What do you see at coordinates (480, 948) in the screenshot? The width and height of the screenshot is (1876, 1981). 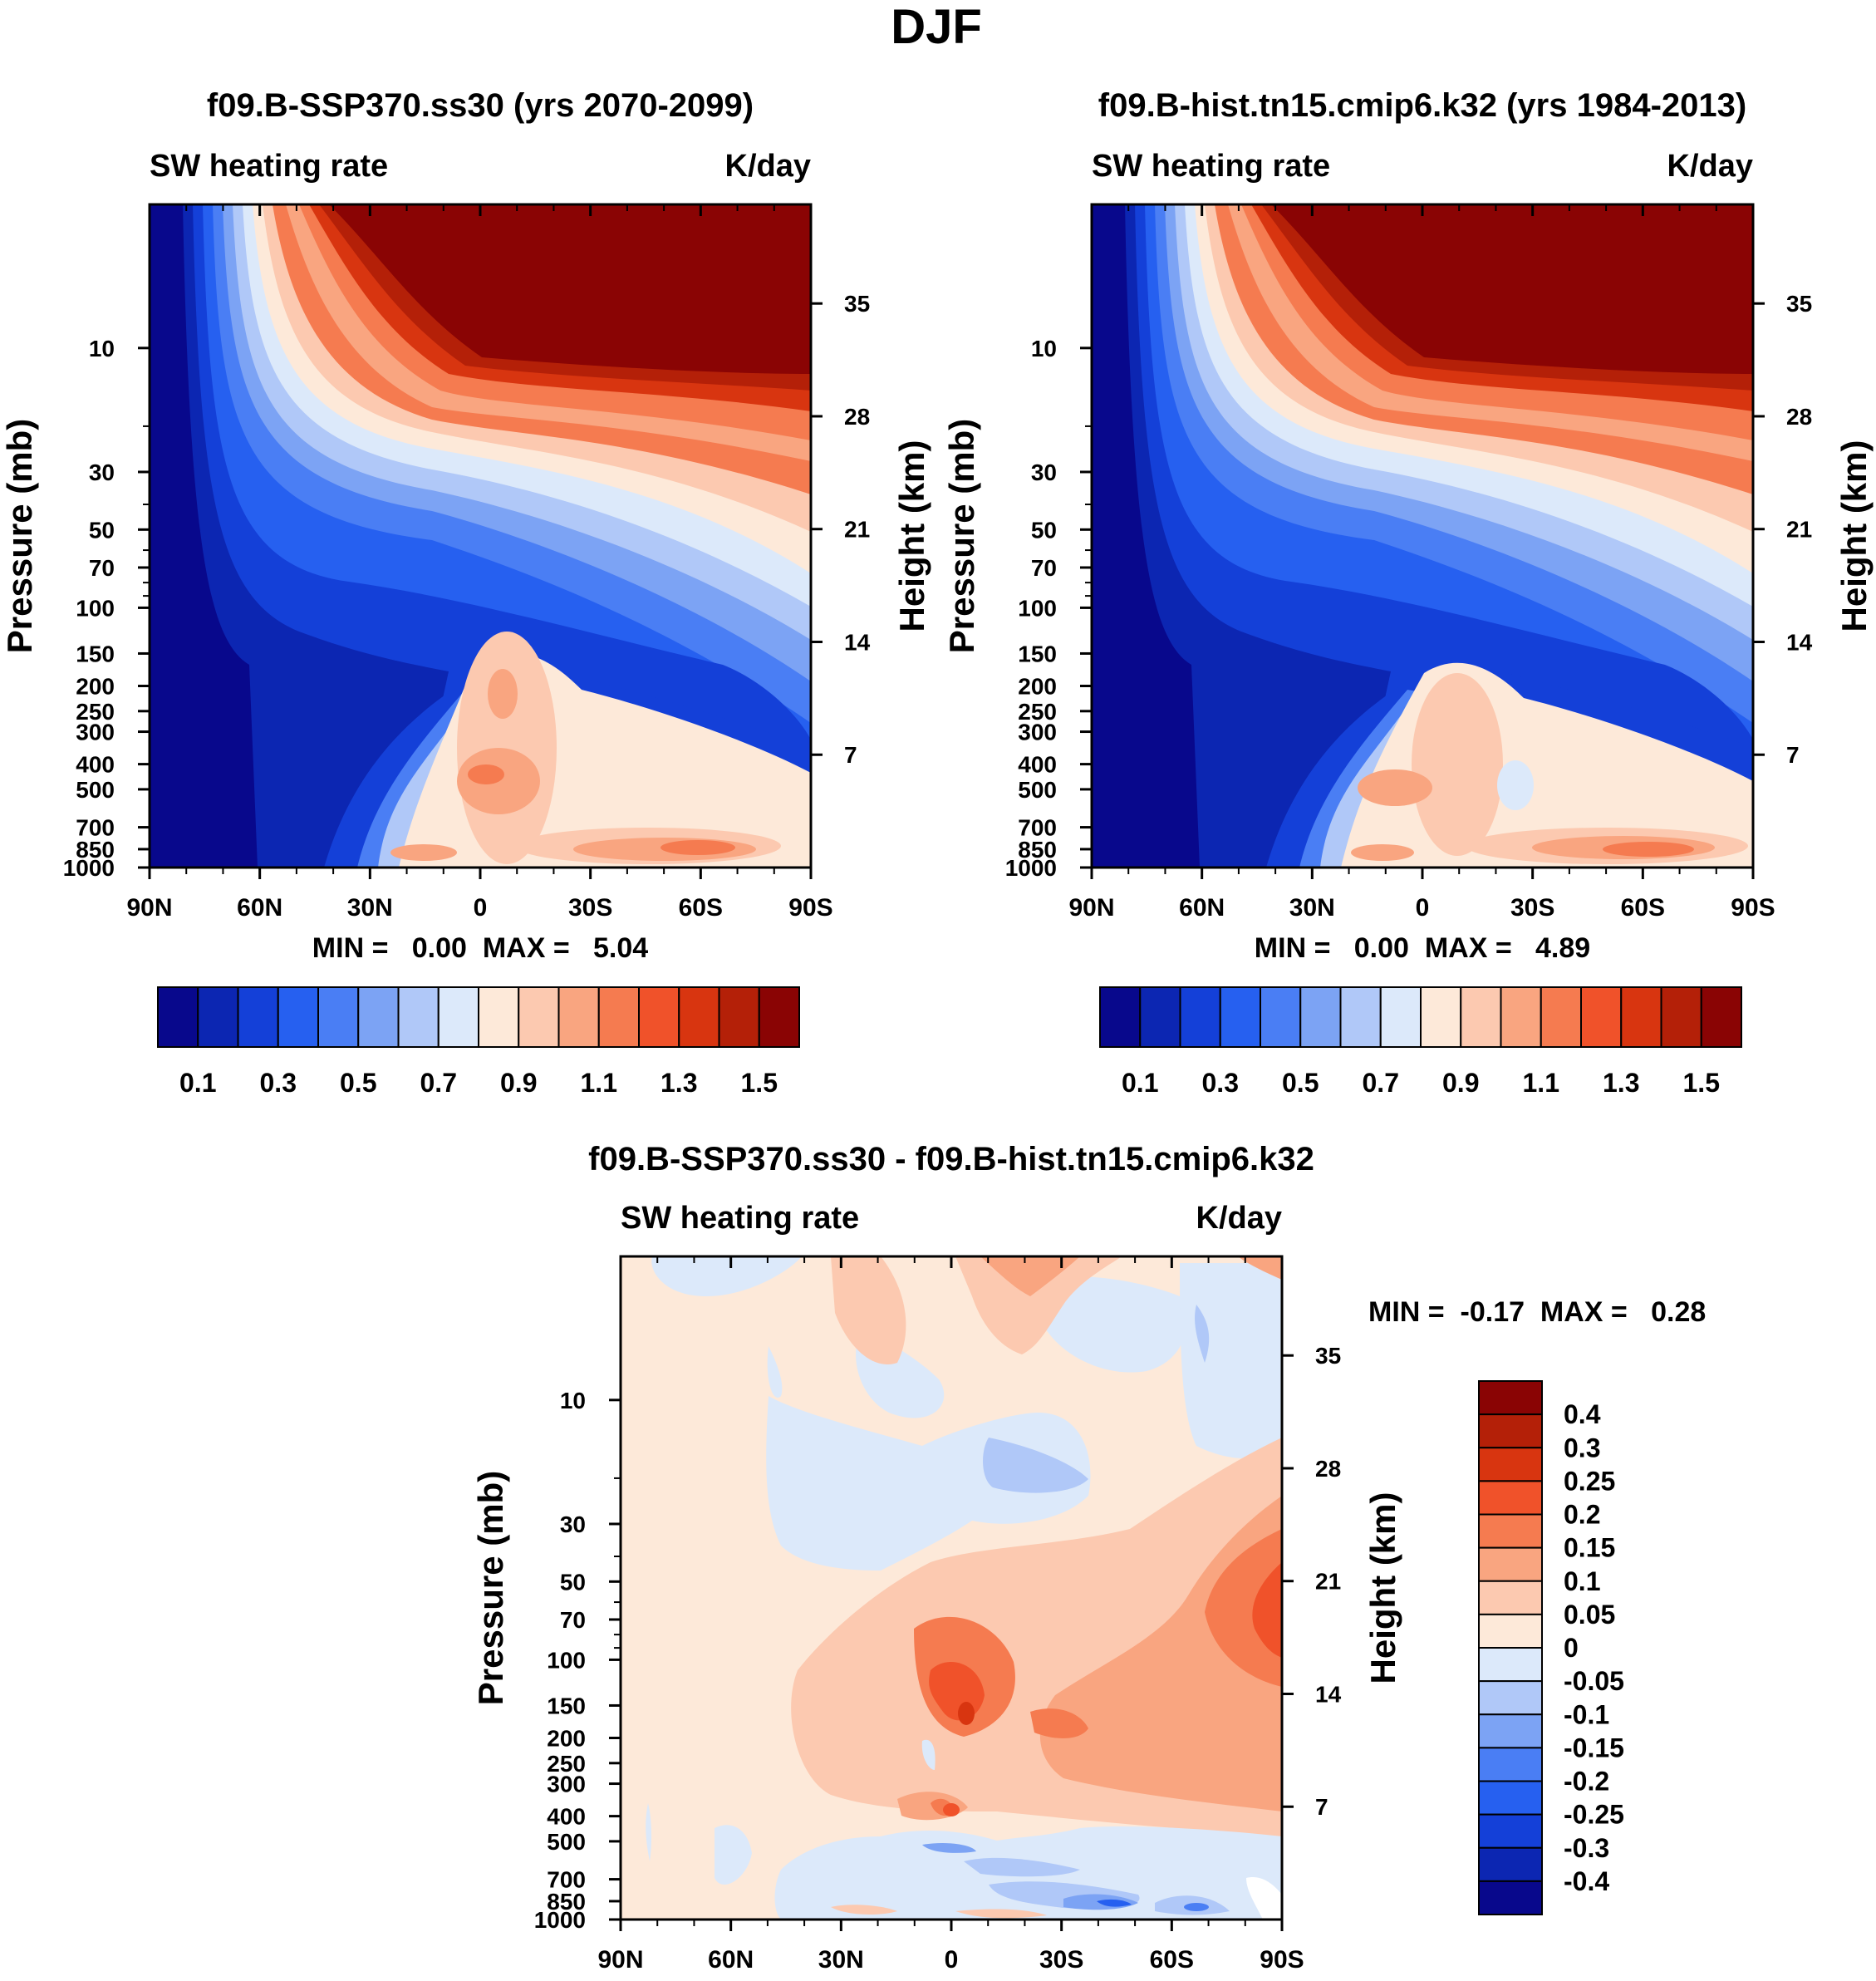 I see `minmax-label: MIN = 0.00 MAX = 5.04` at bounding box center [480, 948].